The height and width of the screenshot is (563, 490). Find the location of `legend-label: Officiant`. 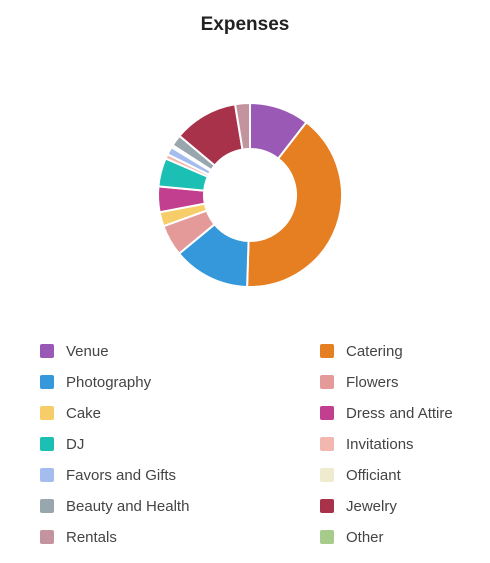

legend-label: Officiant is located at coordinates (373, 475).